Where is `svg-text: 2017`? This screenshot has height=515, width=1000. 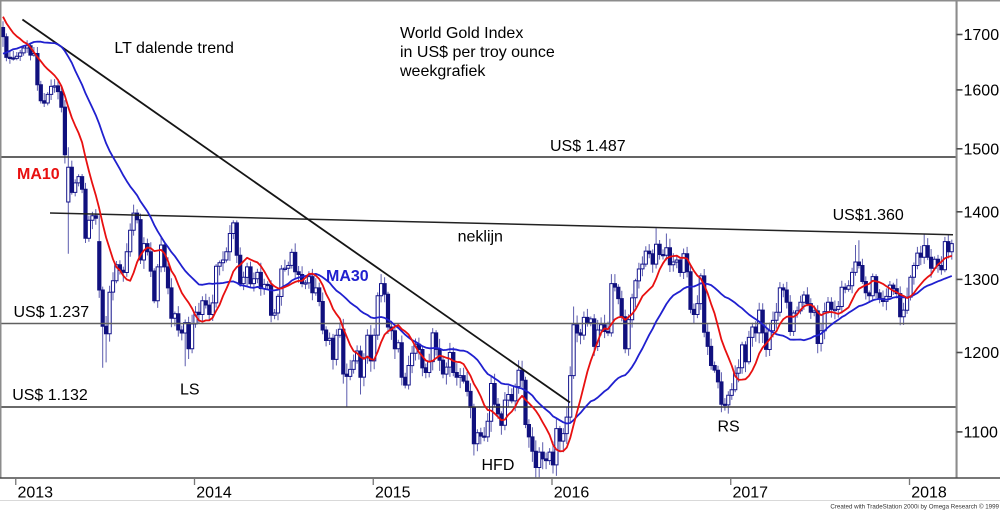
svg-text: 2017 is located at coordinates (750, 493).